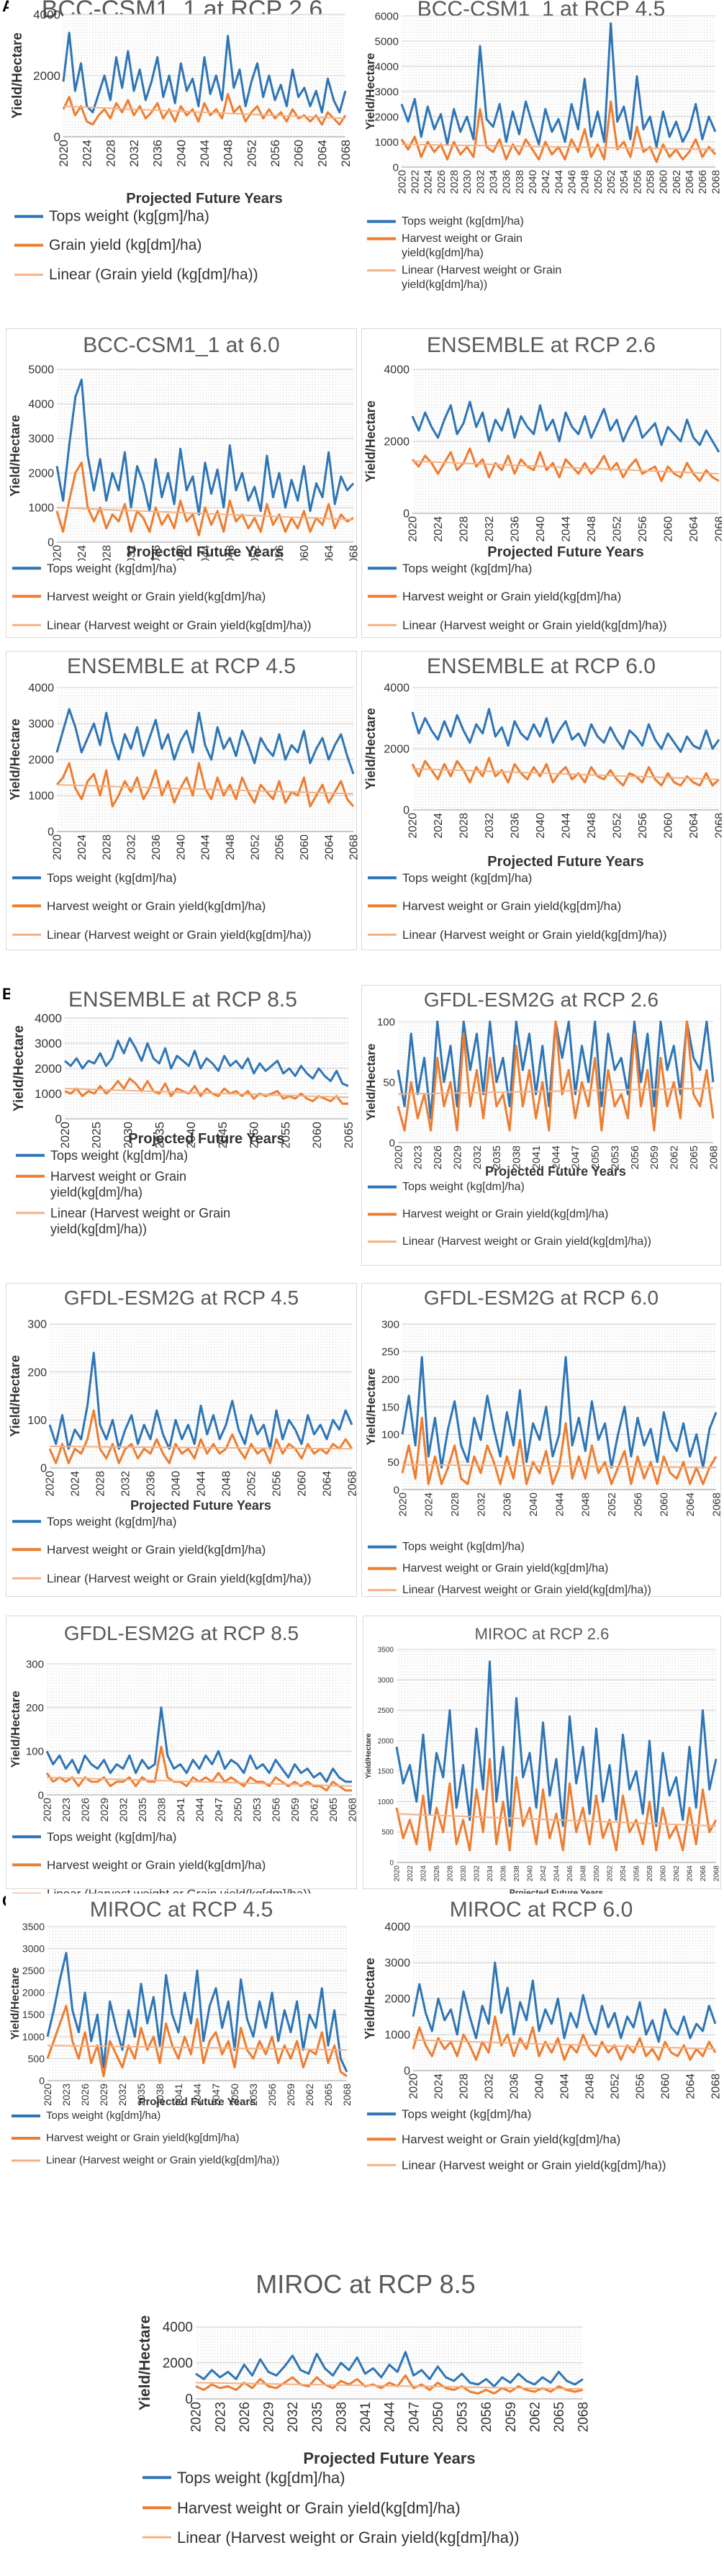 The image size is (724, 2576). What do you see at coordinates (30, 1155) in the screenshot?
I see `legend-swatch-tops` at bounding box center [30, 1155].